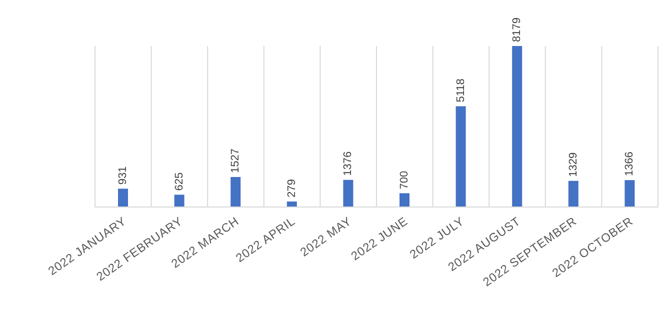 The height and width of the screenshot is (310, 670). Describe the element at coordinates (236, 160) in the screenshot. I see `data-label: 1527` at that location.